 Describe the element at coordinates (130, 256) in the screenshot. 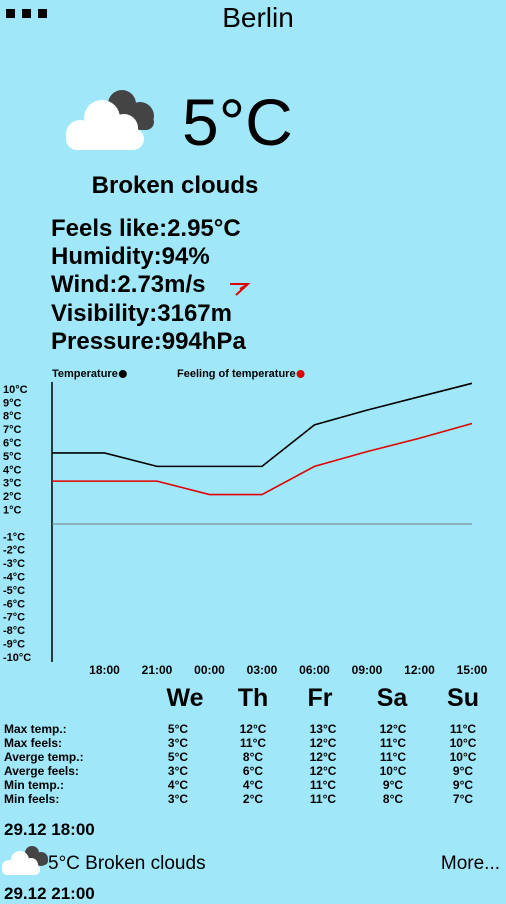

I see `humidity: Humidity:94%` at that location.